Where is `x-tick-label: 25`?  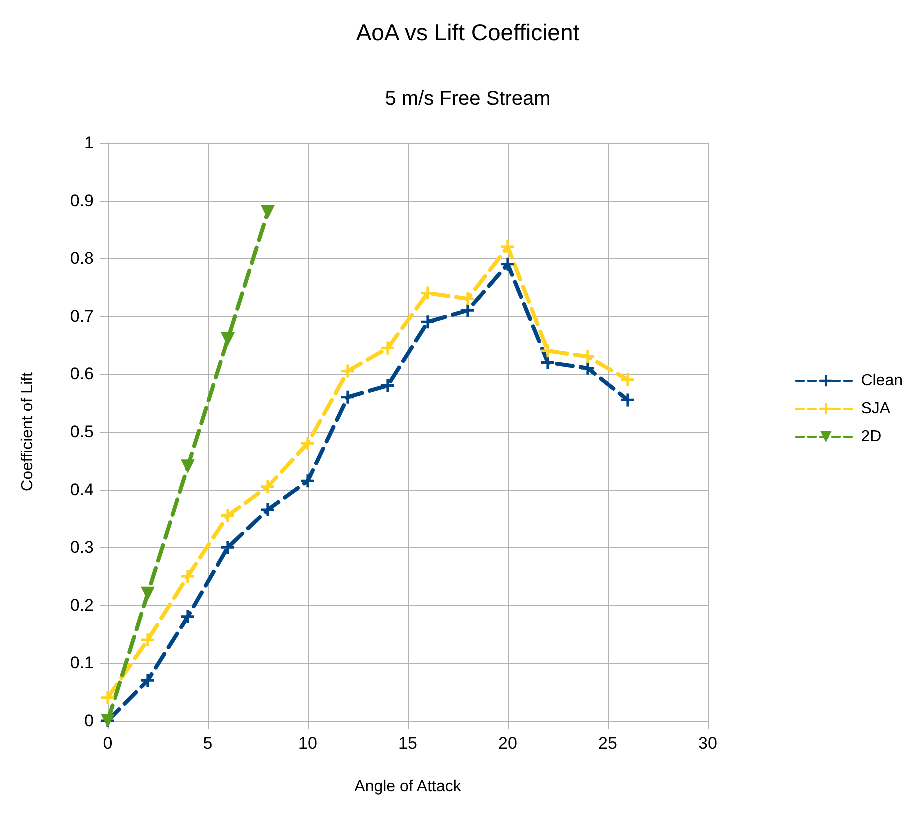 x-tick-label: 25 is located at coordinates (608, 743).